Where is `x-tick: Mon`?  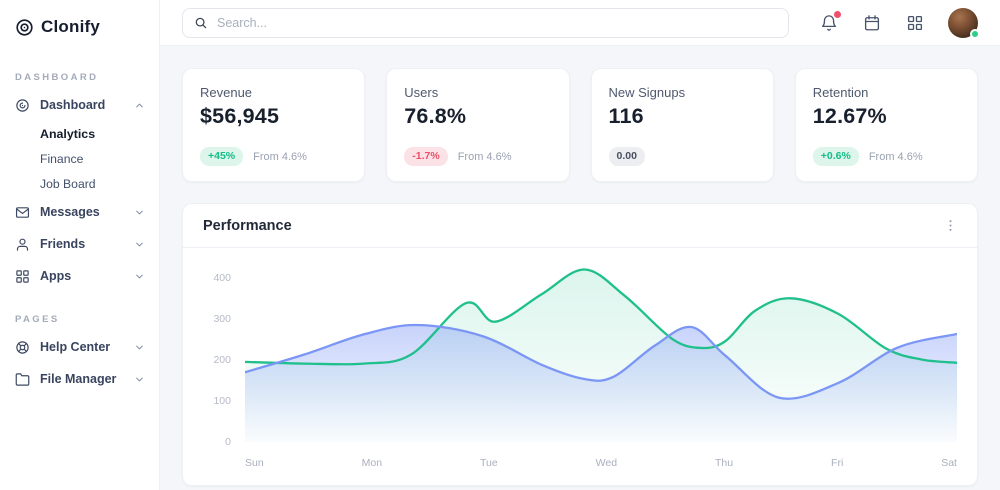 x-tick: Mon is located at coordinates (372, 463).